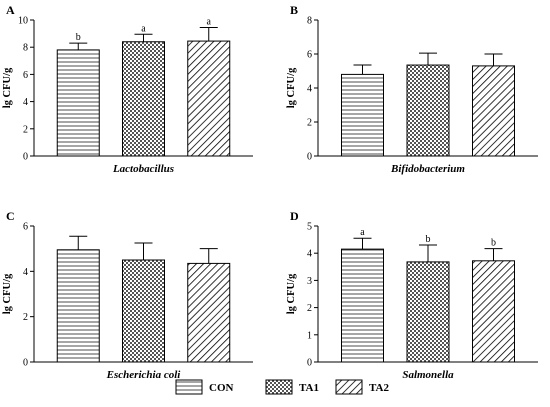 This screenshot has width=550, height=407. What do you see at coordinates (10, 10) in the screenshot?
I see `panel-letter: A` at bounding box center [10, 10].